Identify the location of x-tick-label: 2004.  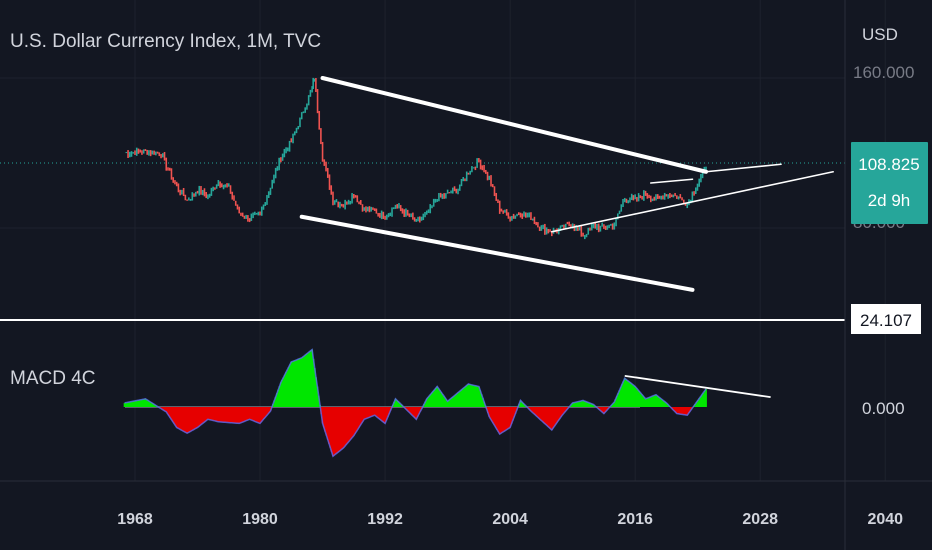
(510, 519).